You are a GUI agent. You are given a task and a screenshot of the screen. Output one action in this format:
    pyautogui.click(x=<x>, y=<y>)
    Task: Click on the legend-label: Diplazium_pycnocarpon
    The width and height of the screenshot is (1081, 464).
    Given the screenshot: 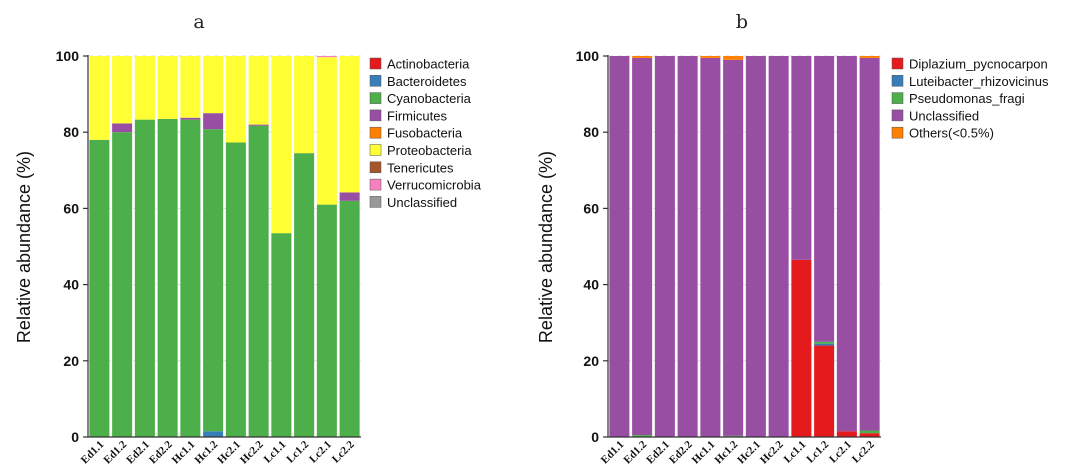 What is the action you would take?
    pyautogui.click(x=978, y=64)
    